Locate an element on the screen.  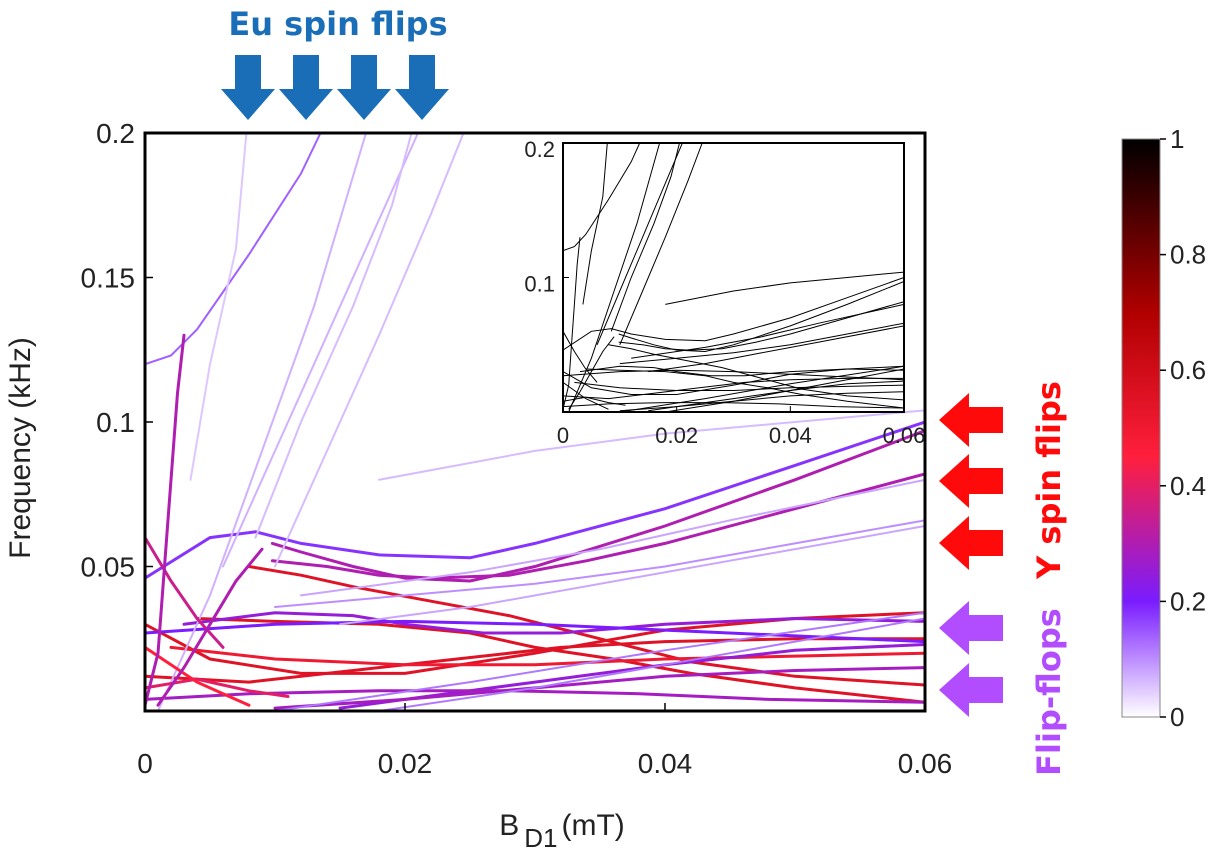
inset-chart: 0 0.02 0.04 0.06 0.1 0.2 is located at coordinates (724, 292).